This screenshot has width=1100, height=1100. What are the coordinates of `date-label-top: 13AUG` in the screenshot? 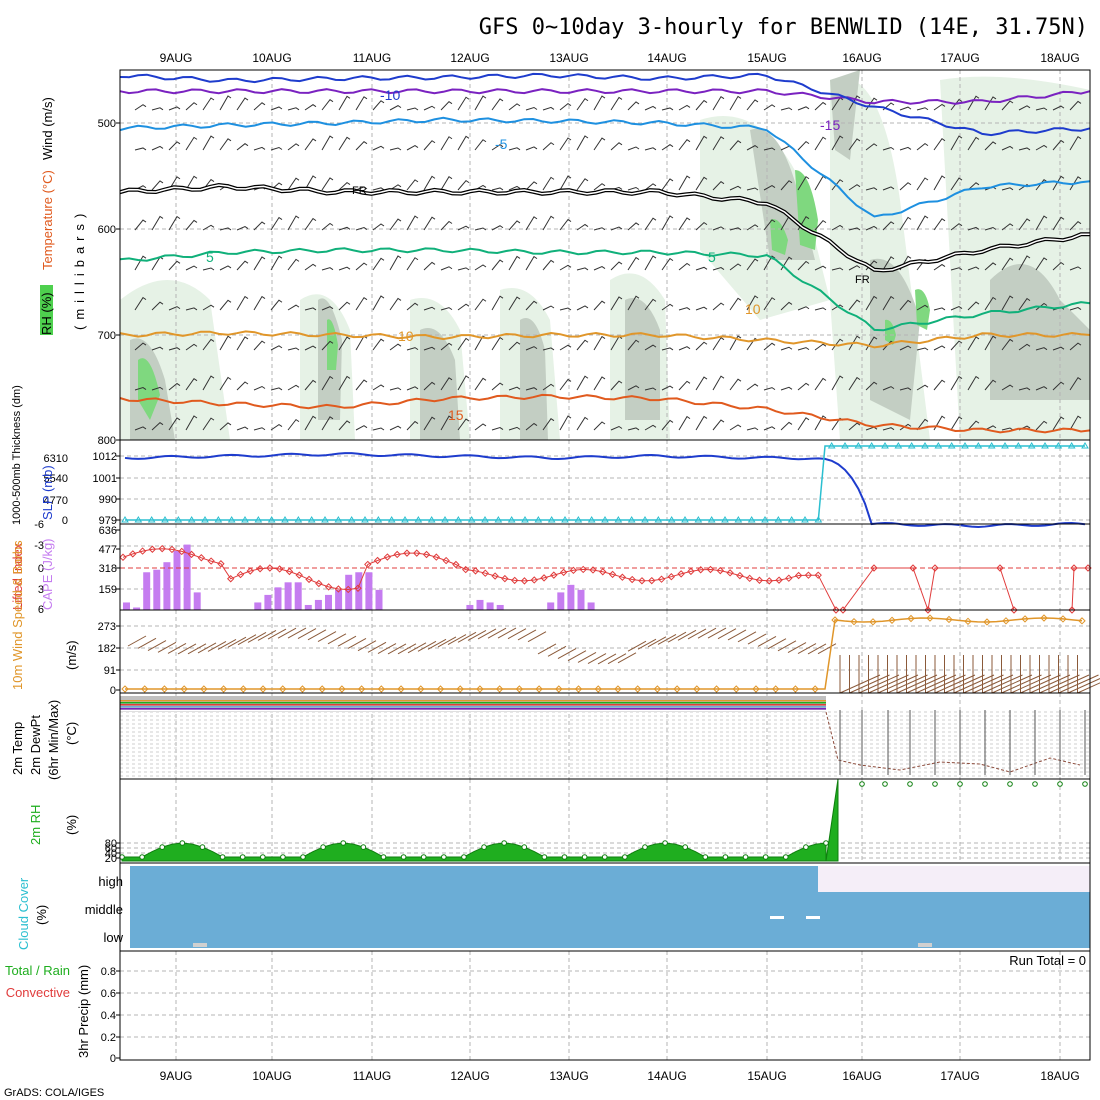 It's located at (568, 58).